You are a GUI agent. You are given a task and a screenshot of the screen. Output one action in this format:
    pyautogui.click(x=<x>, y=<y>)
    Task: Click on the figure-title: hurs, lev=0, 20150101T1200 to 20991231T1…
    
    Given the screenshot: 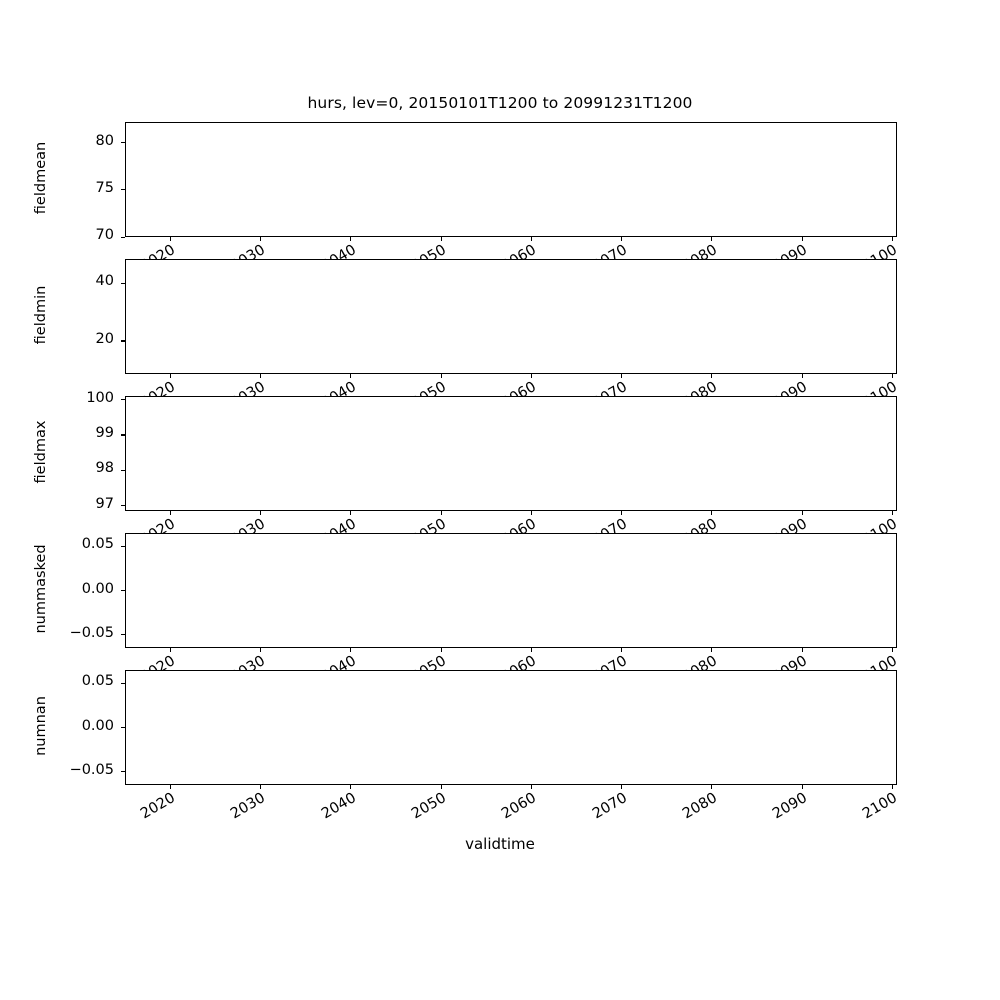 What is the action you would take?
    pyautogui.click(x=500, y=103)
    